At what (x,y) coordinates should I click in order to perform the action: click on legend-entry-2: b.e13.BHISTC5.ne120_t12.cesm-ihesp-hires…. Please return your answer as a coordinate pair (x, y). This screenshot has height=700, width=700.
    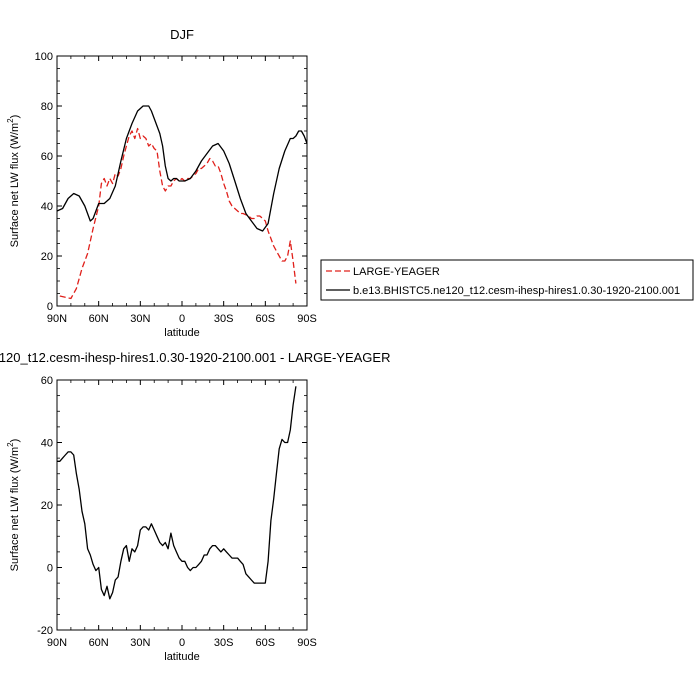
    Looking at the image, I should click on (516, 291).